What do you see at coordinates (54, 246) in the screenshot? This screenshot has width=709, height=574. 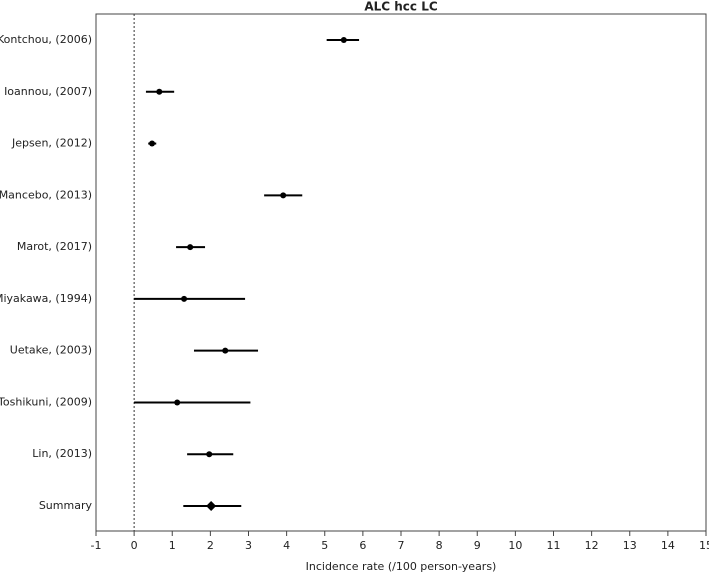 I see `row-label: Marot, (2017)` at bounding box center [54, 246].